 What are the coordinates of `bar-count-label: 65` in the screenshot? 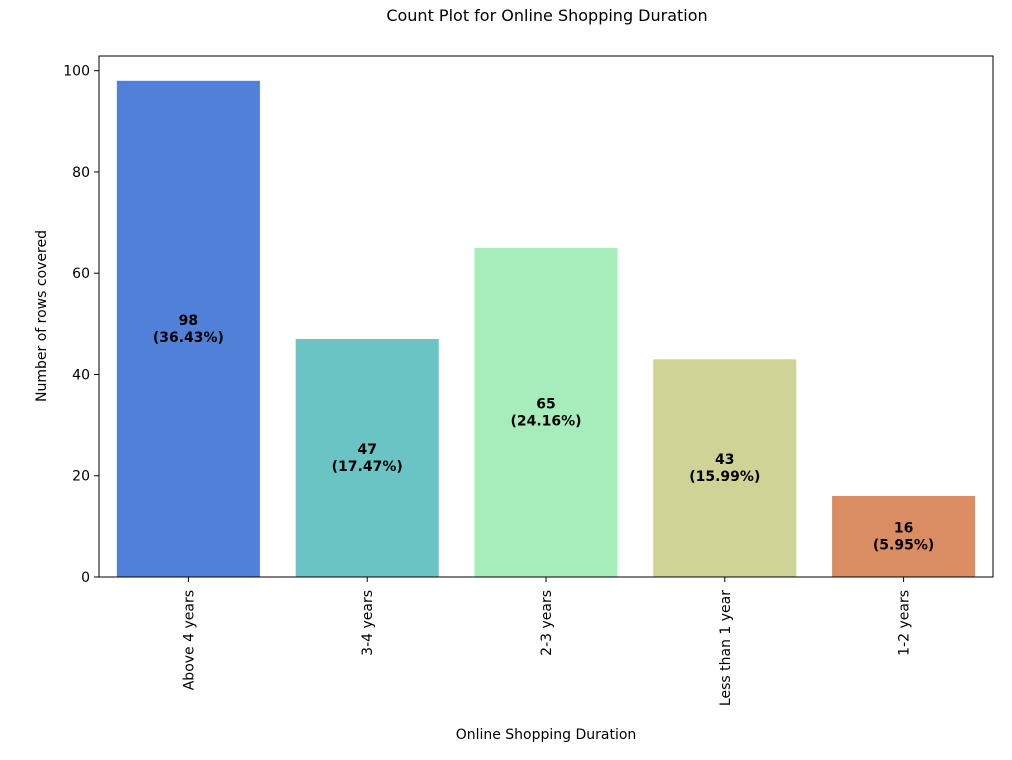 It's located at (545, 404).